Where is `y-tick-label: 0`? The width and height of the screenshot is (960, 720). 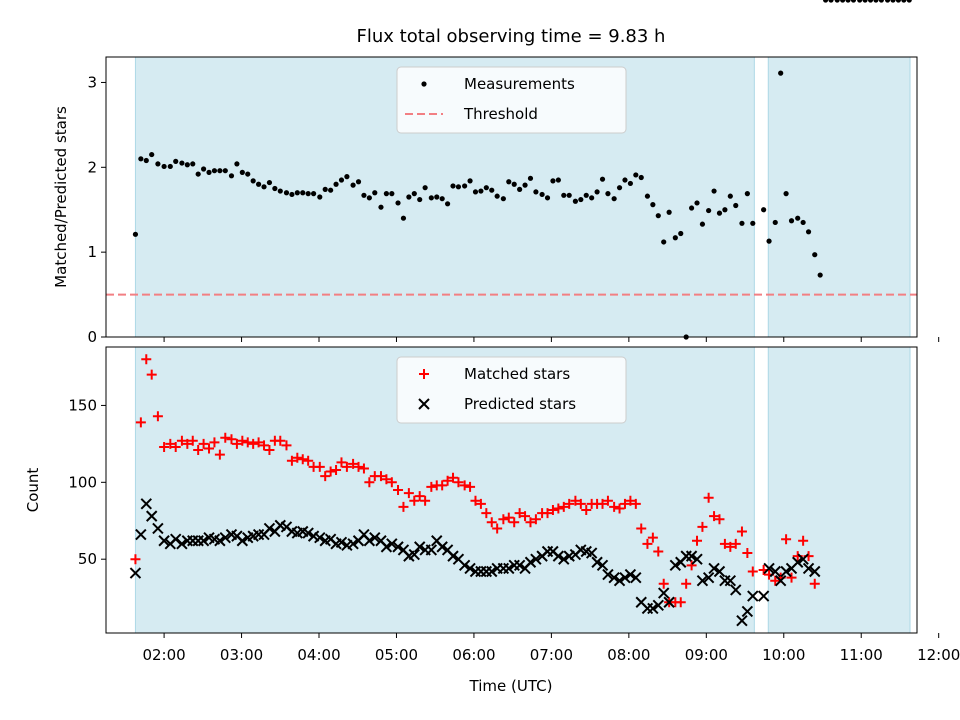
y-tick-label: 0 is located at coordinates (92, 337).